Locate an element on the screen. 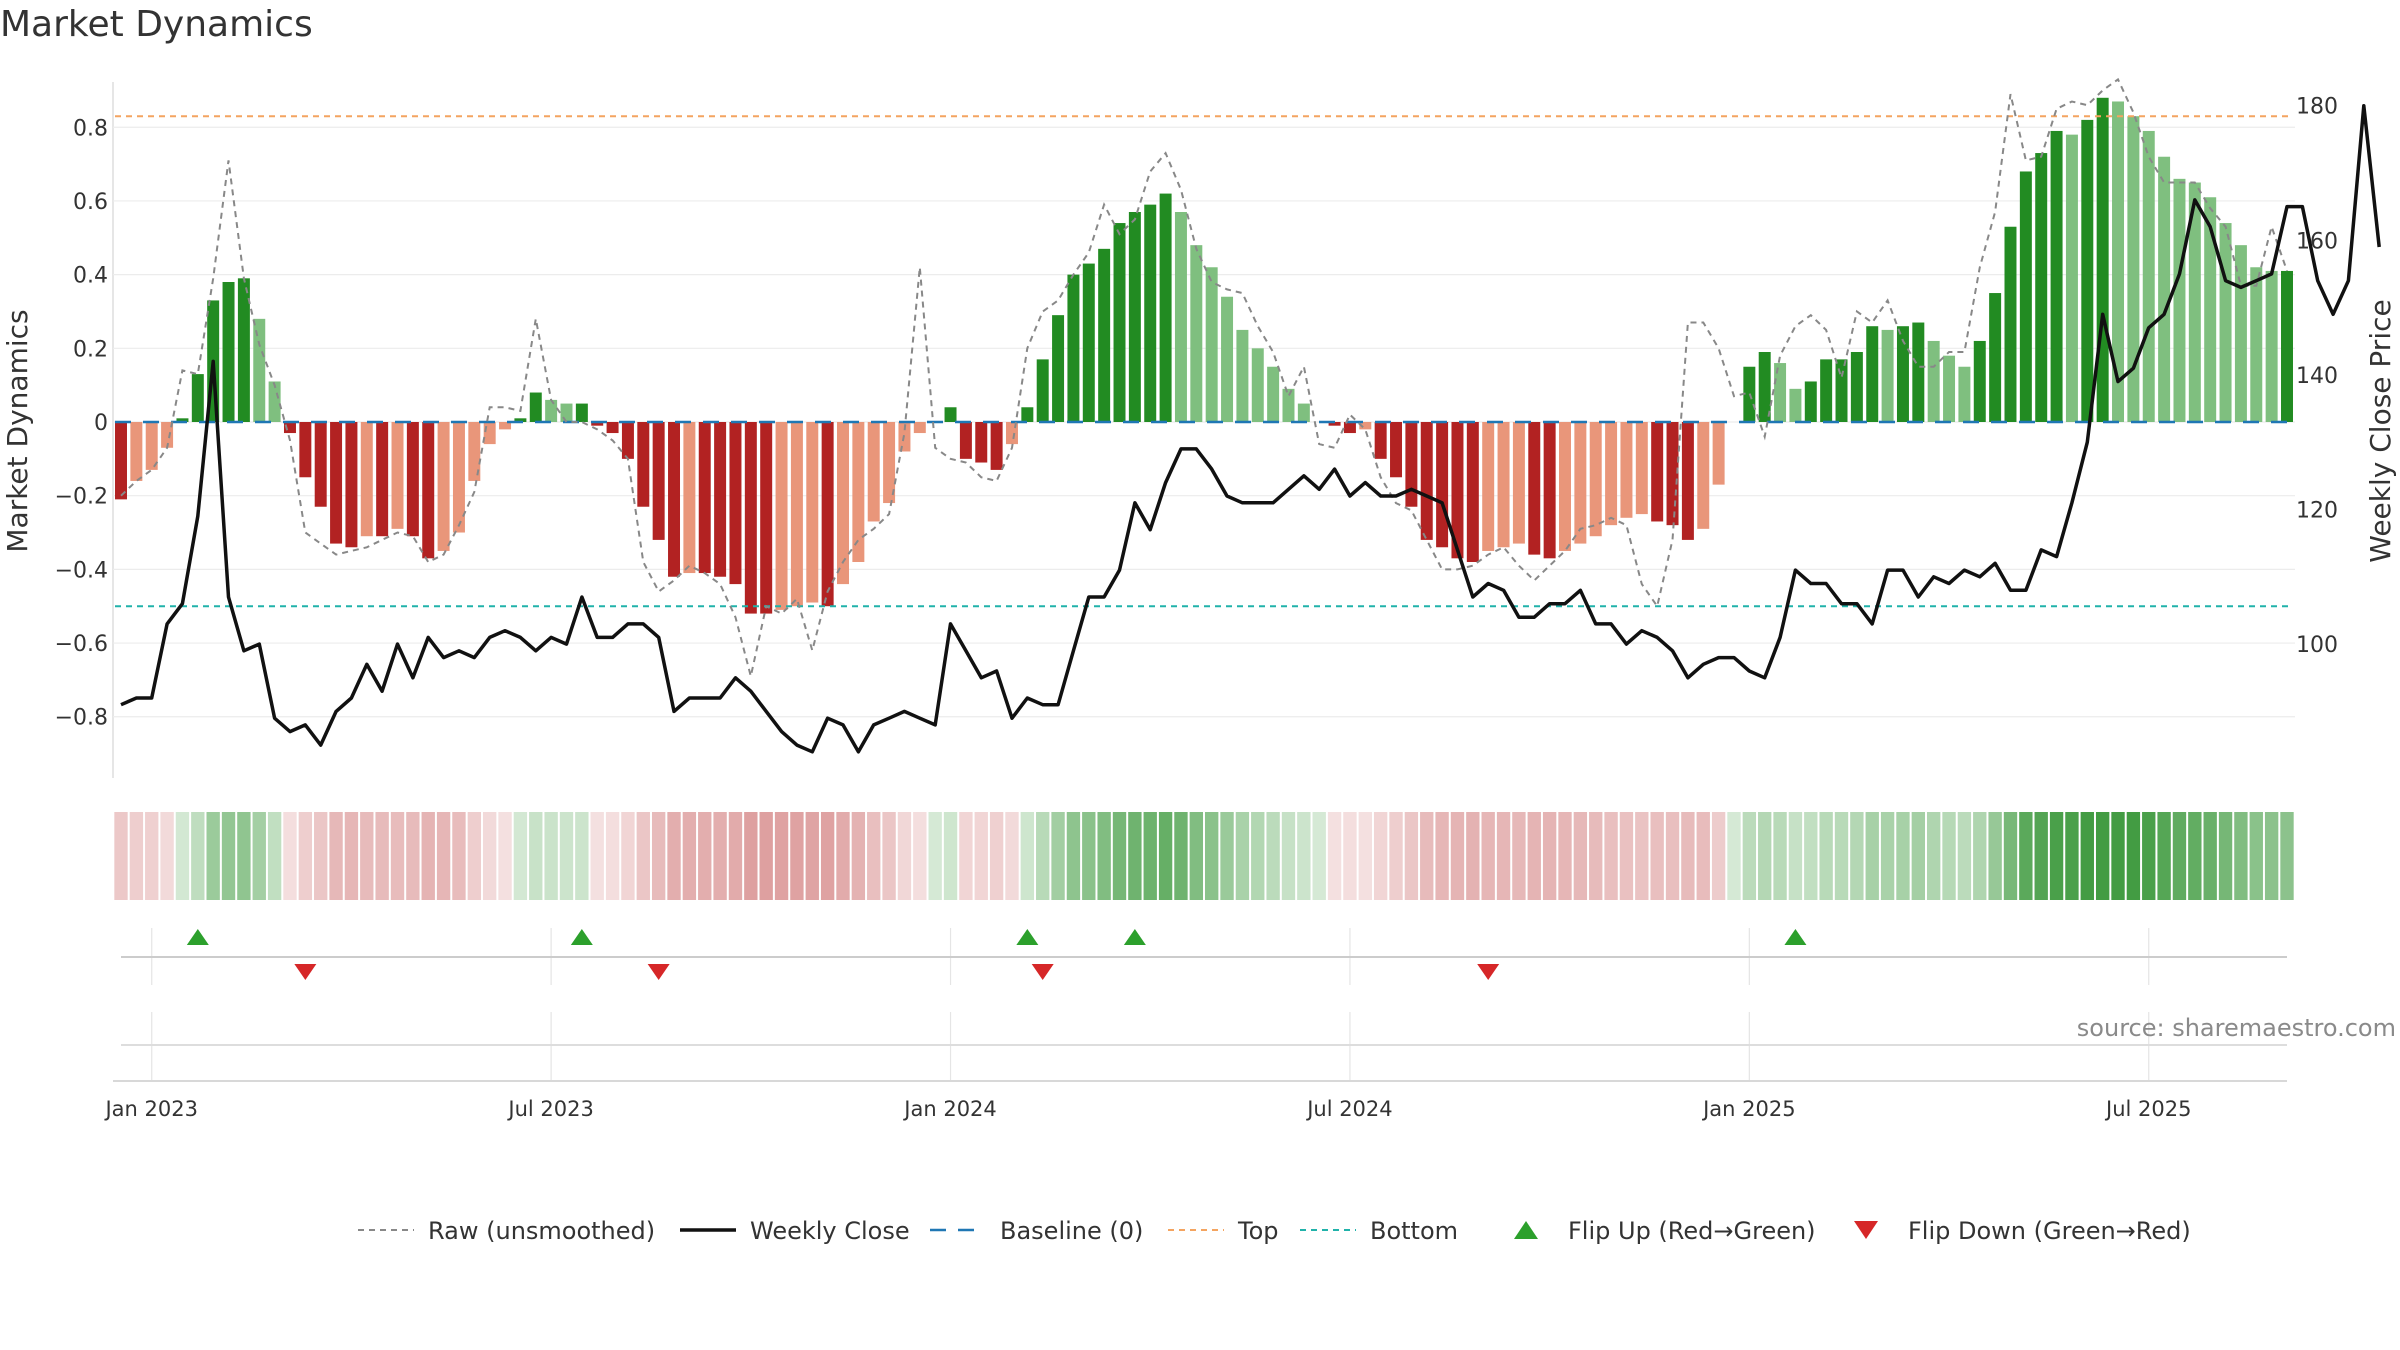  legend-item: Bottom is located at coordinates (1379, 1231).